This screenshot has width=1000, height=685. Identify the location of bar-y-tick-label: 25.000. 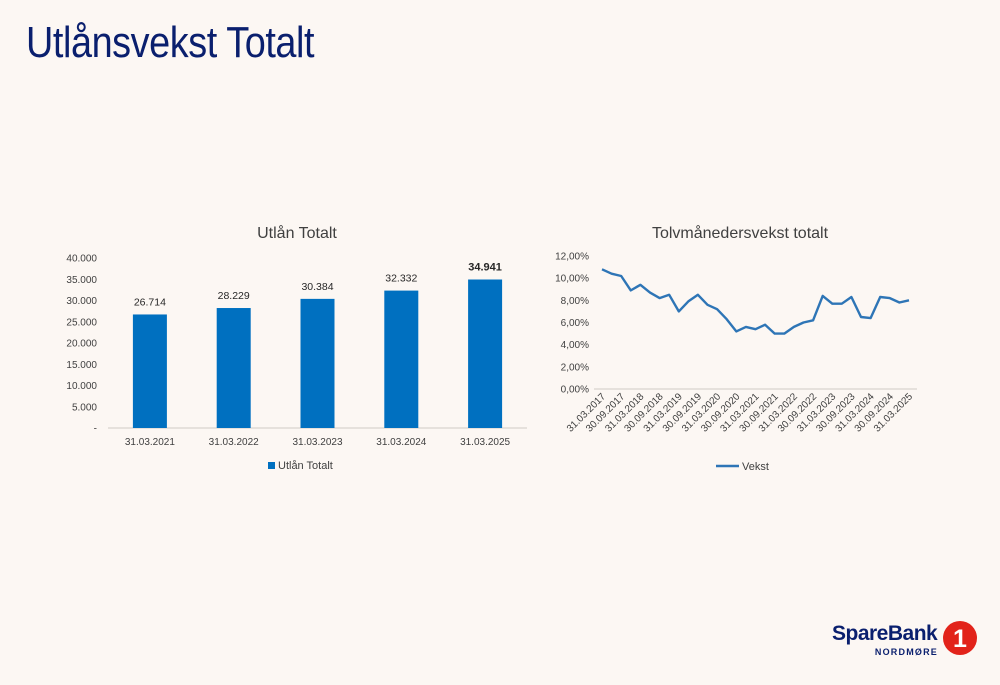
(81, 322).